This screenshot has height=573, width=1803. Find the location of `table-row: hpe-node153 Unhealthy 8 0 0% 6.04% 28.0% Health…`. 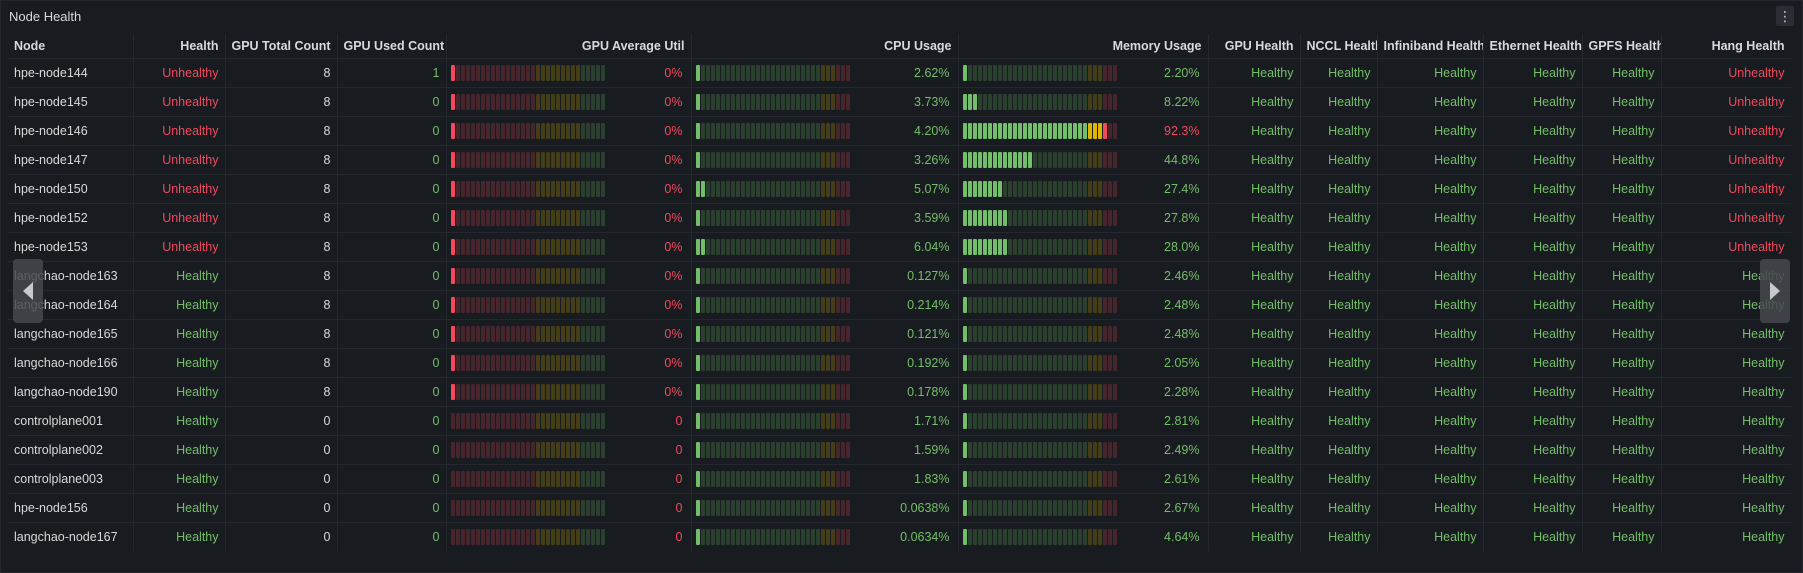

table-row: hpe-node153 Unhealthy 8 0 0% 6.04% 28.0% Health… is located at coordinates (899, 247).